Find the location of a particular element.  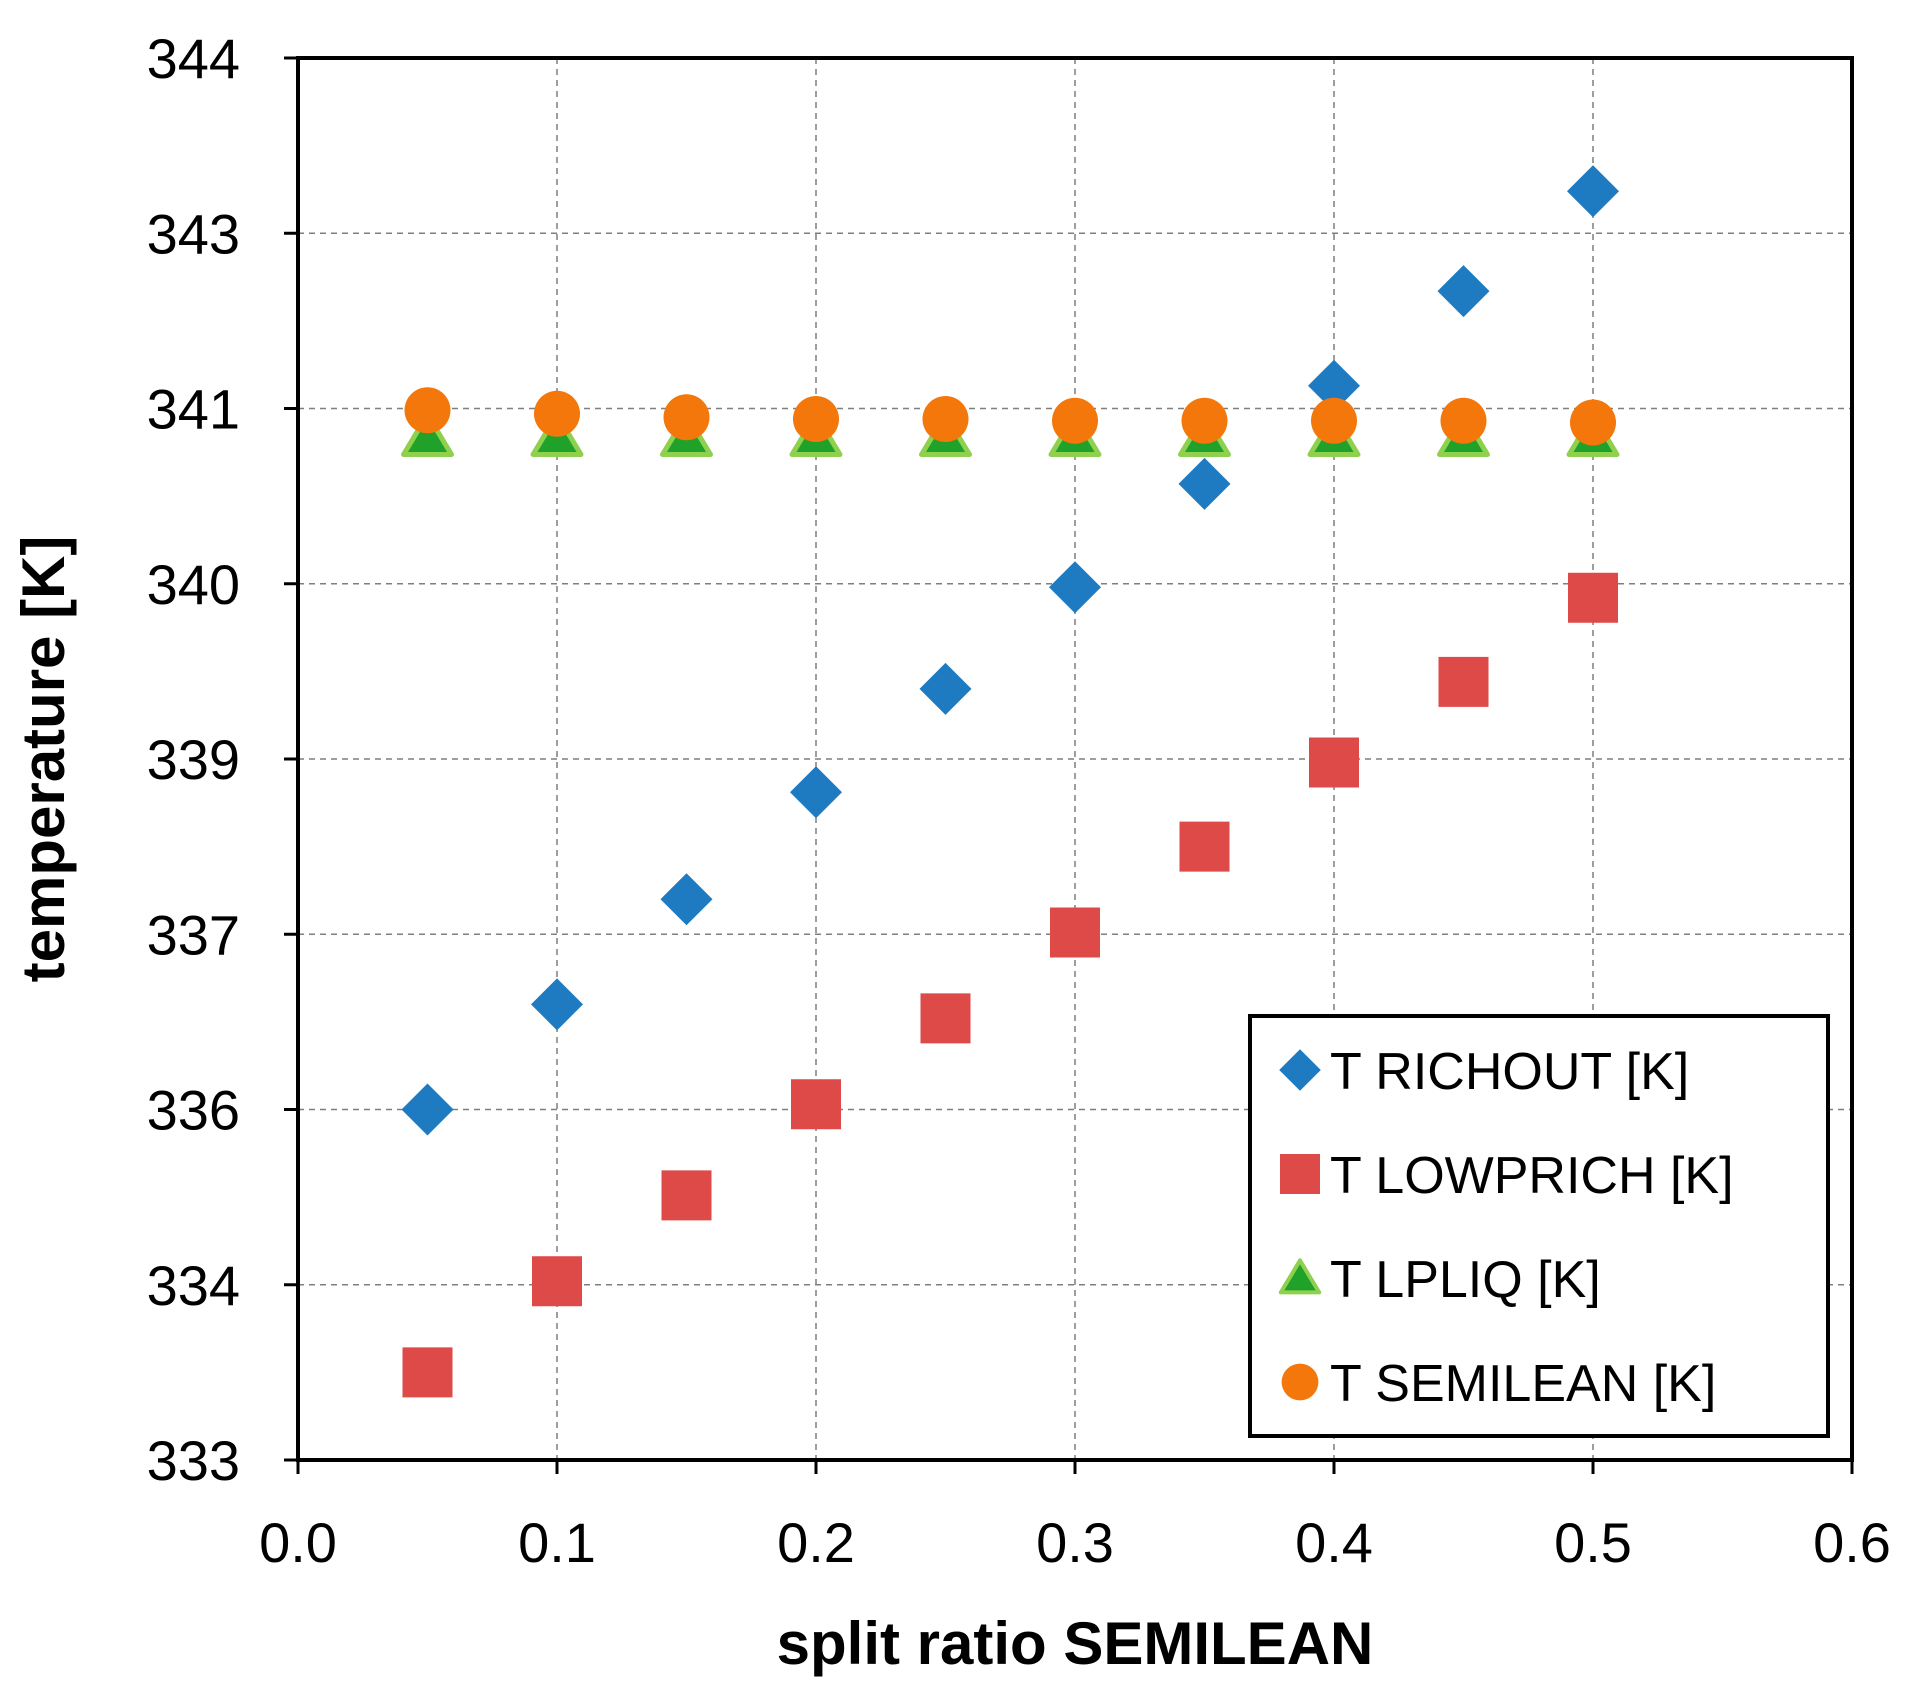

legend-marker-diamond is located at coordinates (1300, 1070).